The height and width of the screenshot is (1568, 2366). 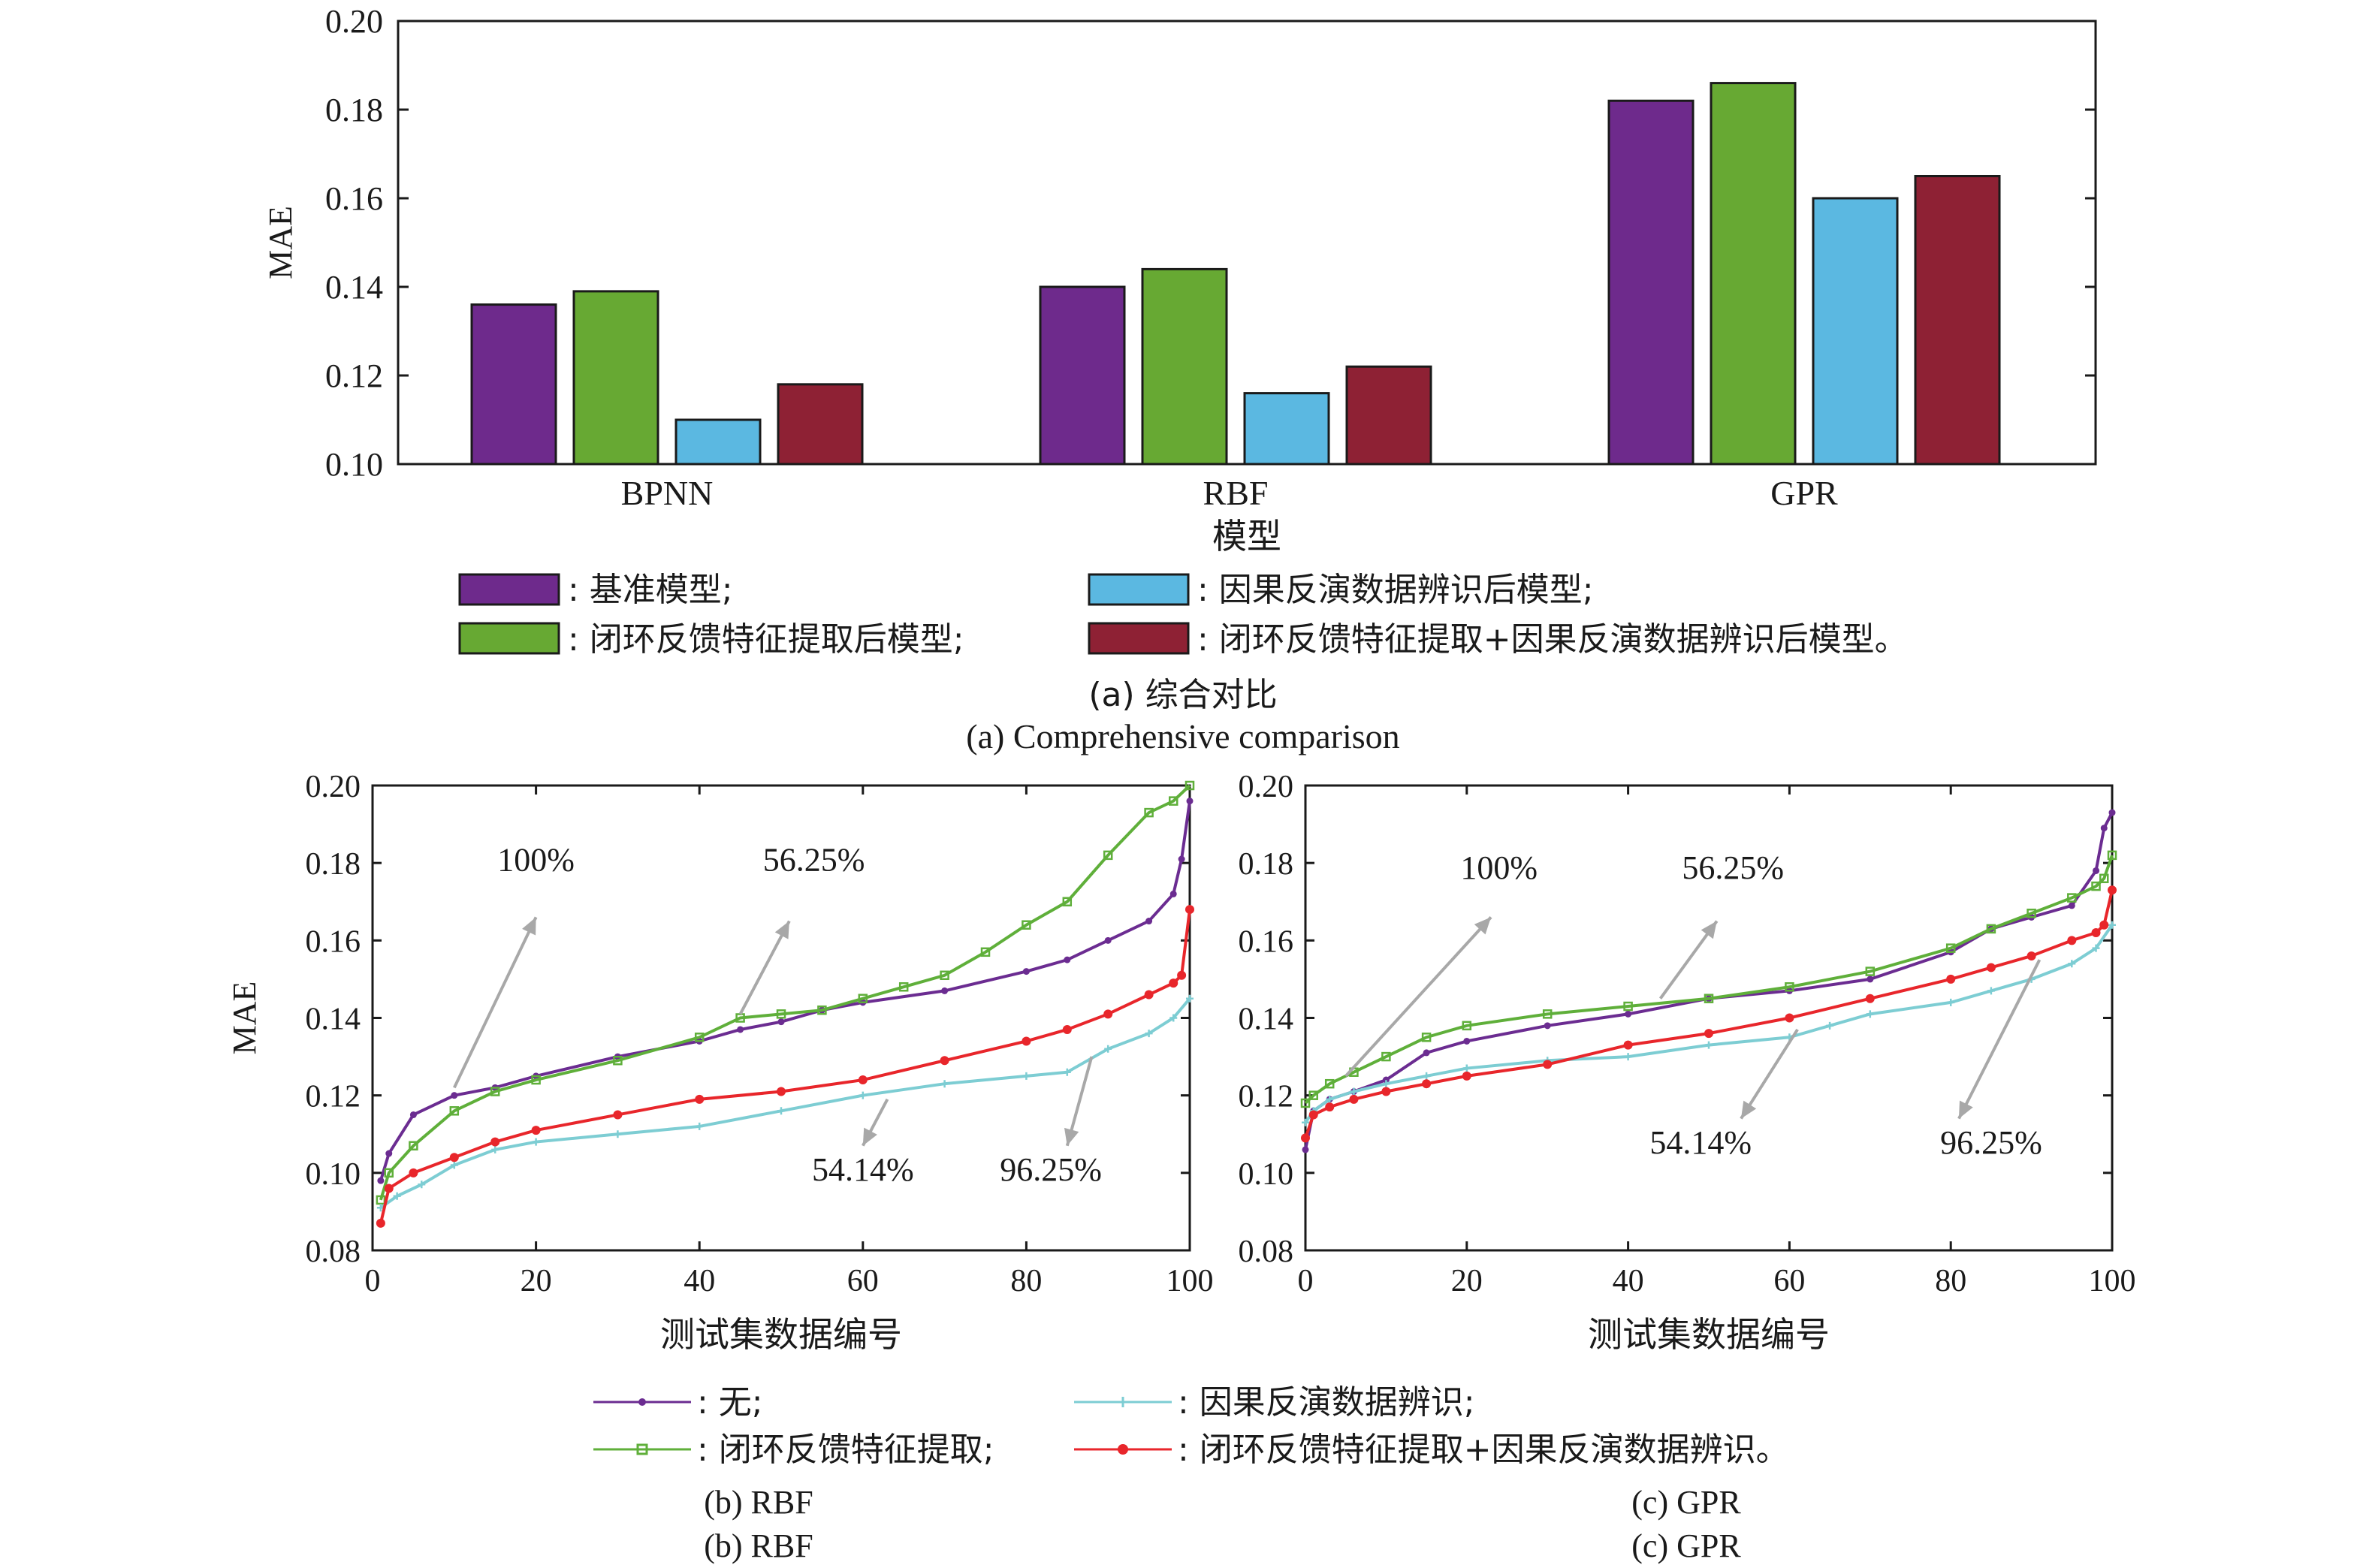 I want to click on annotation-label: 56.25%, so click(x=1733, y=867).